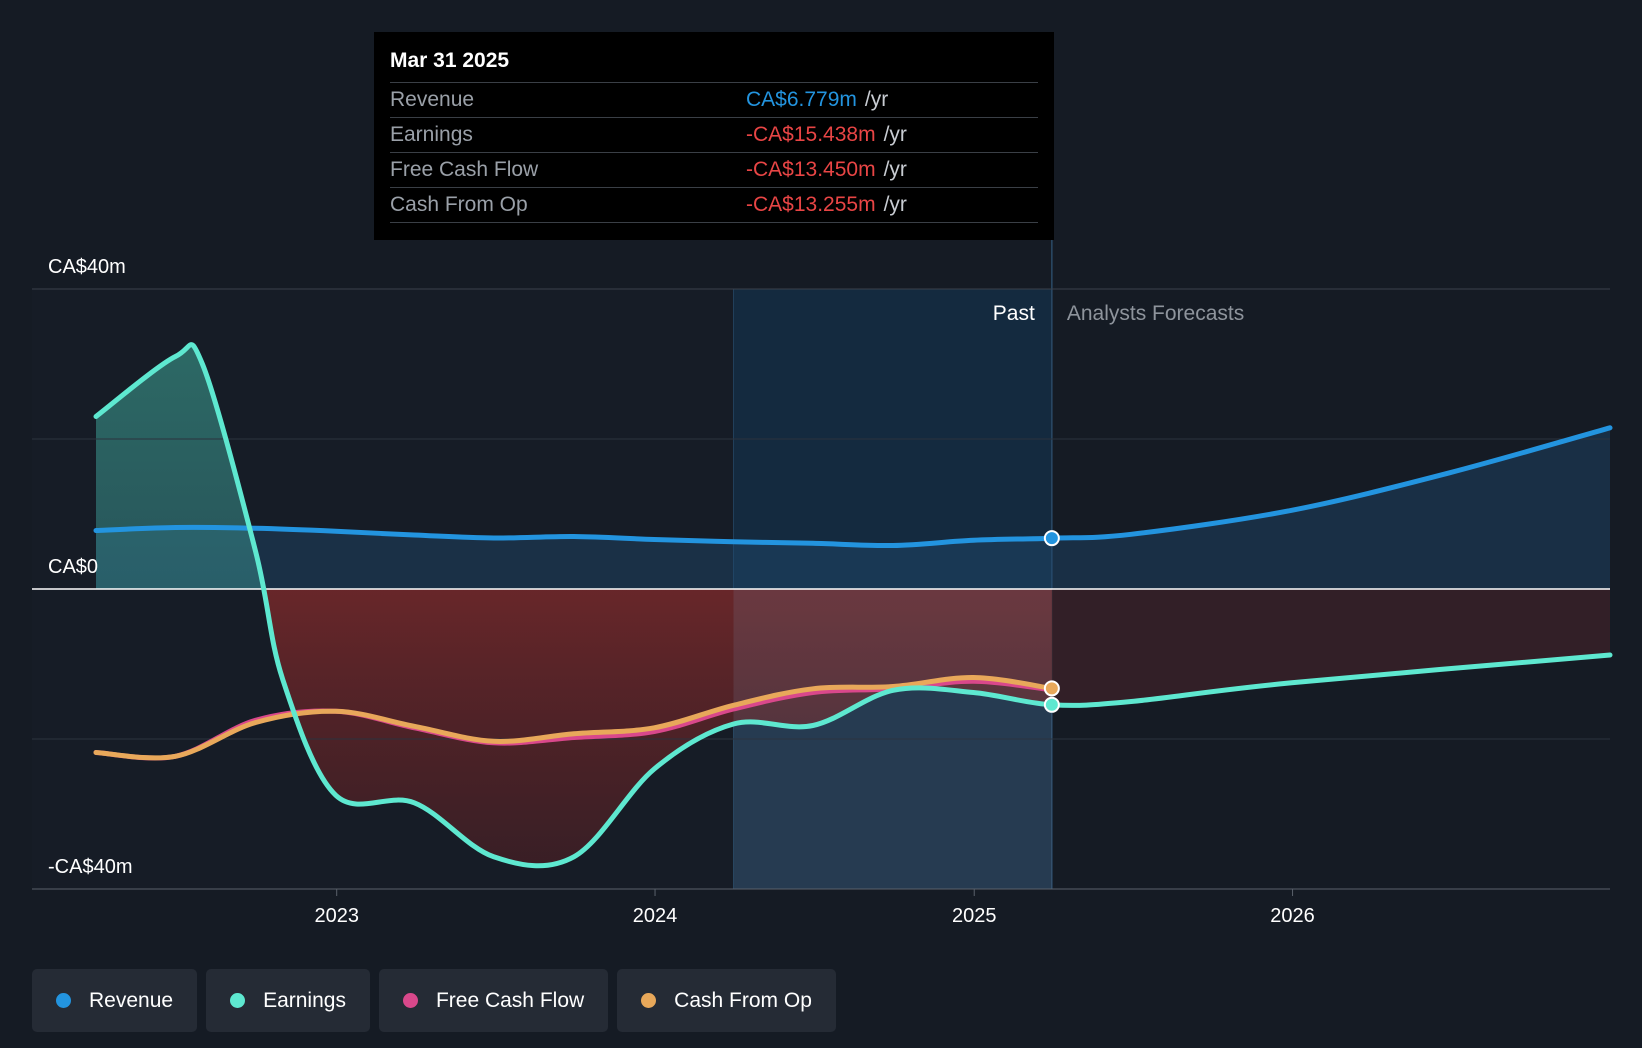 The width and height of the screenshot is (1642, 1048). What do you see at coordinates (811, 169) in the screenshot?
I see `tooltip-value: -CA$13.450m` at bounding box center [811, 169].